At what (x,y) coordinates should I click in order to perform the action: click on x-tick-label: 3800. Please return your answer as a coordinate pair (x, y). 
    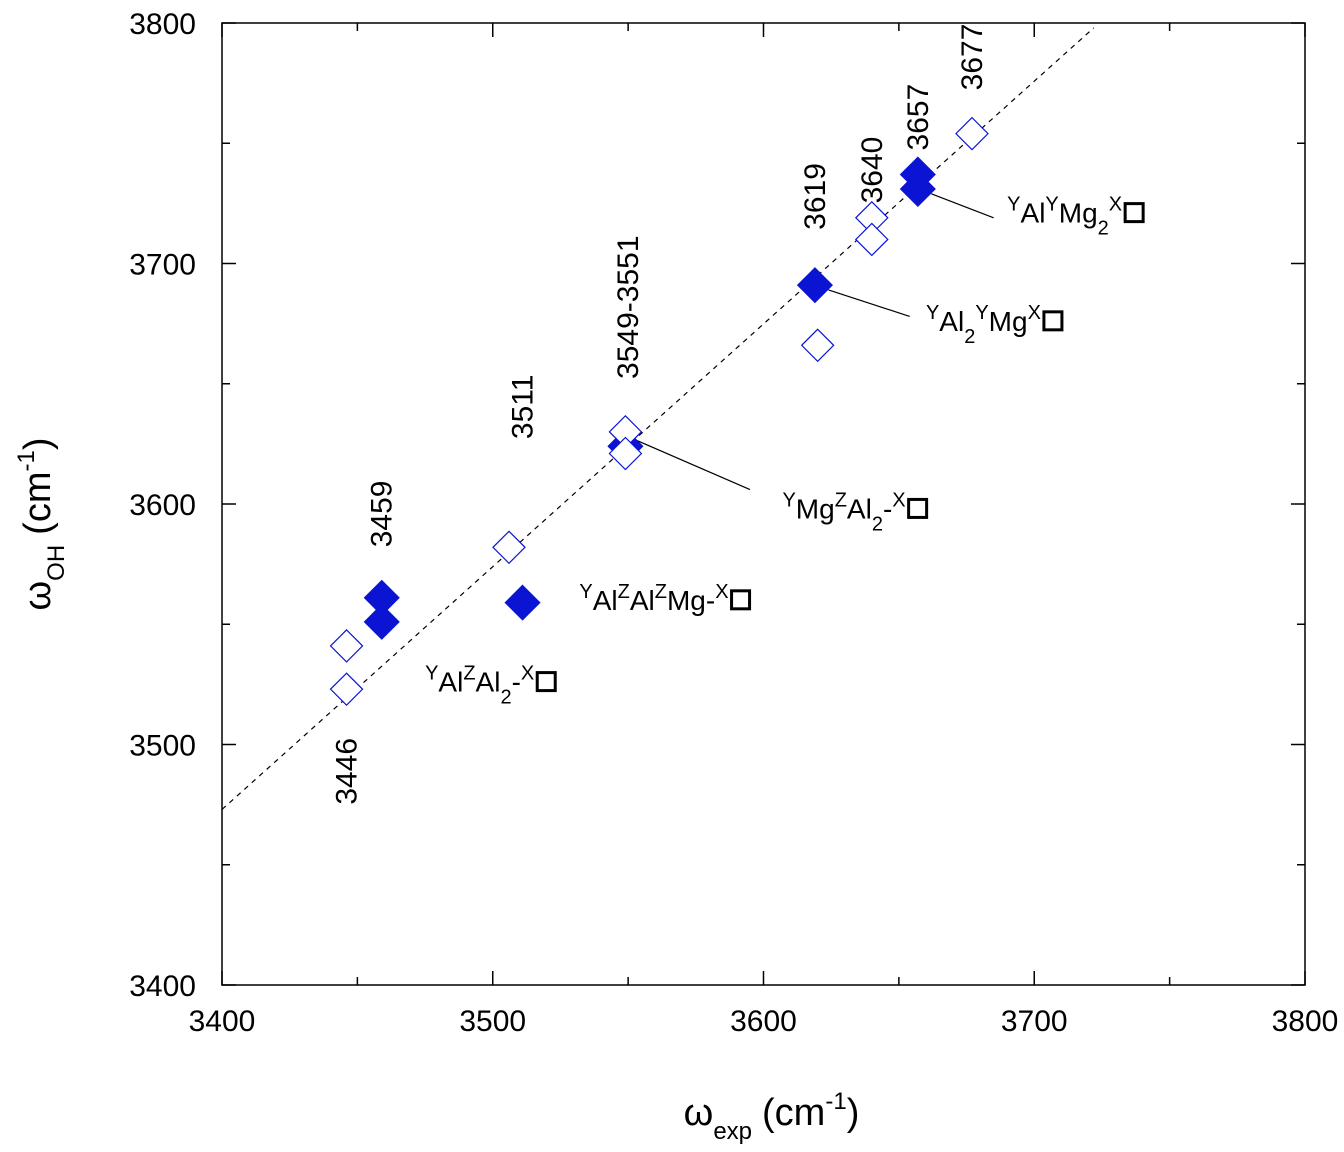
    Looking at the image, I should click on (1305, 1021).